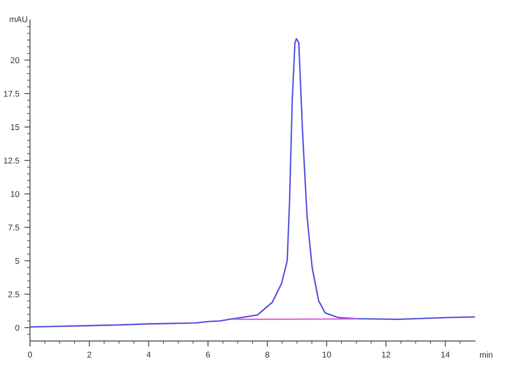 The image size is (515, 379). What do you see at coordinates (267, 355) in the screenshot?
I see `x-tick-label: 8` at bounding box center [267, 355].